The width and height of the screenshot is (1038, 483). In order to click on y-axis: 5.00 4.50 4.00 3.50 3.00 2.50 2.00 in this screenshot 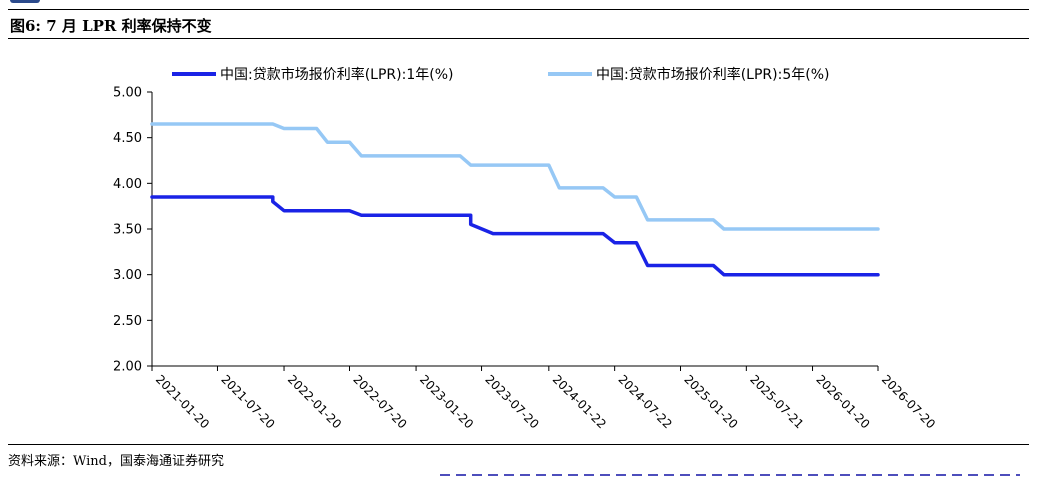, I will do `click(133, 230)`.